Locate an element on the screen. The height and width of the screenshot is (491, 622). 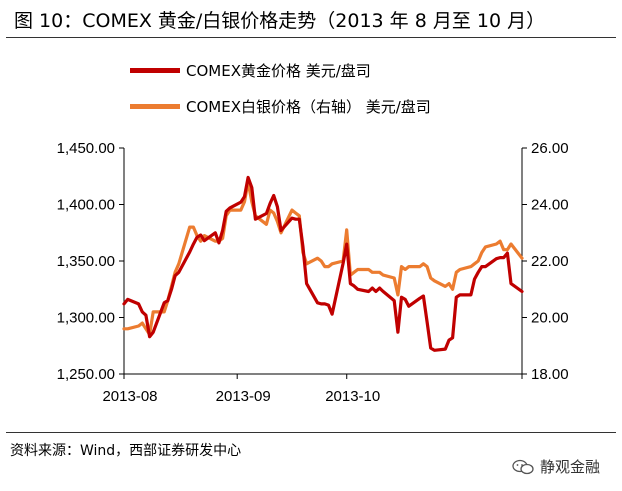
left-y-tick-label: 1,450.00 is located at coordinates (86, 148).